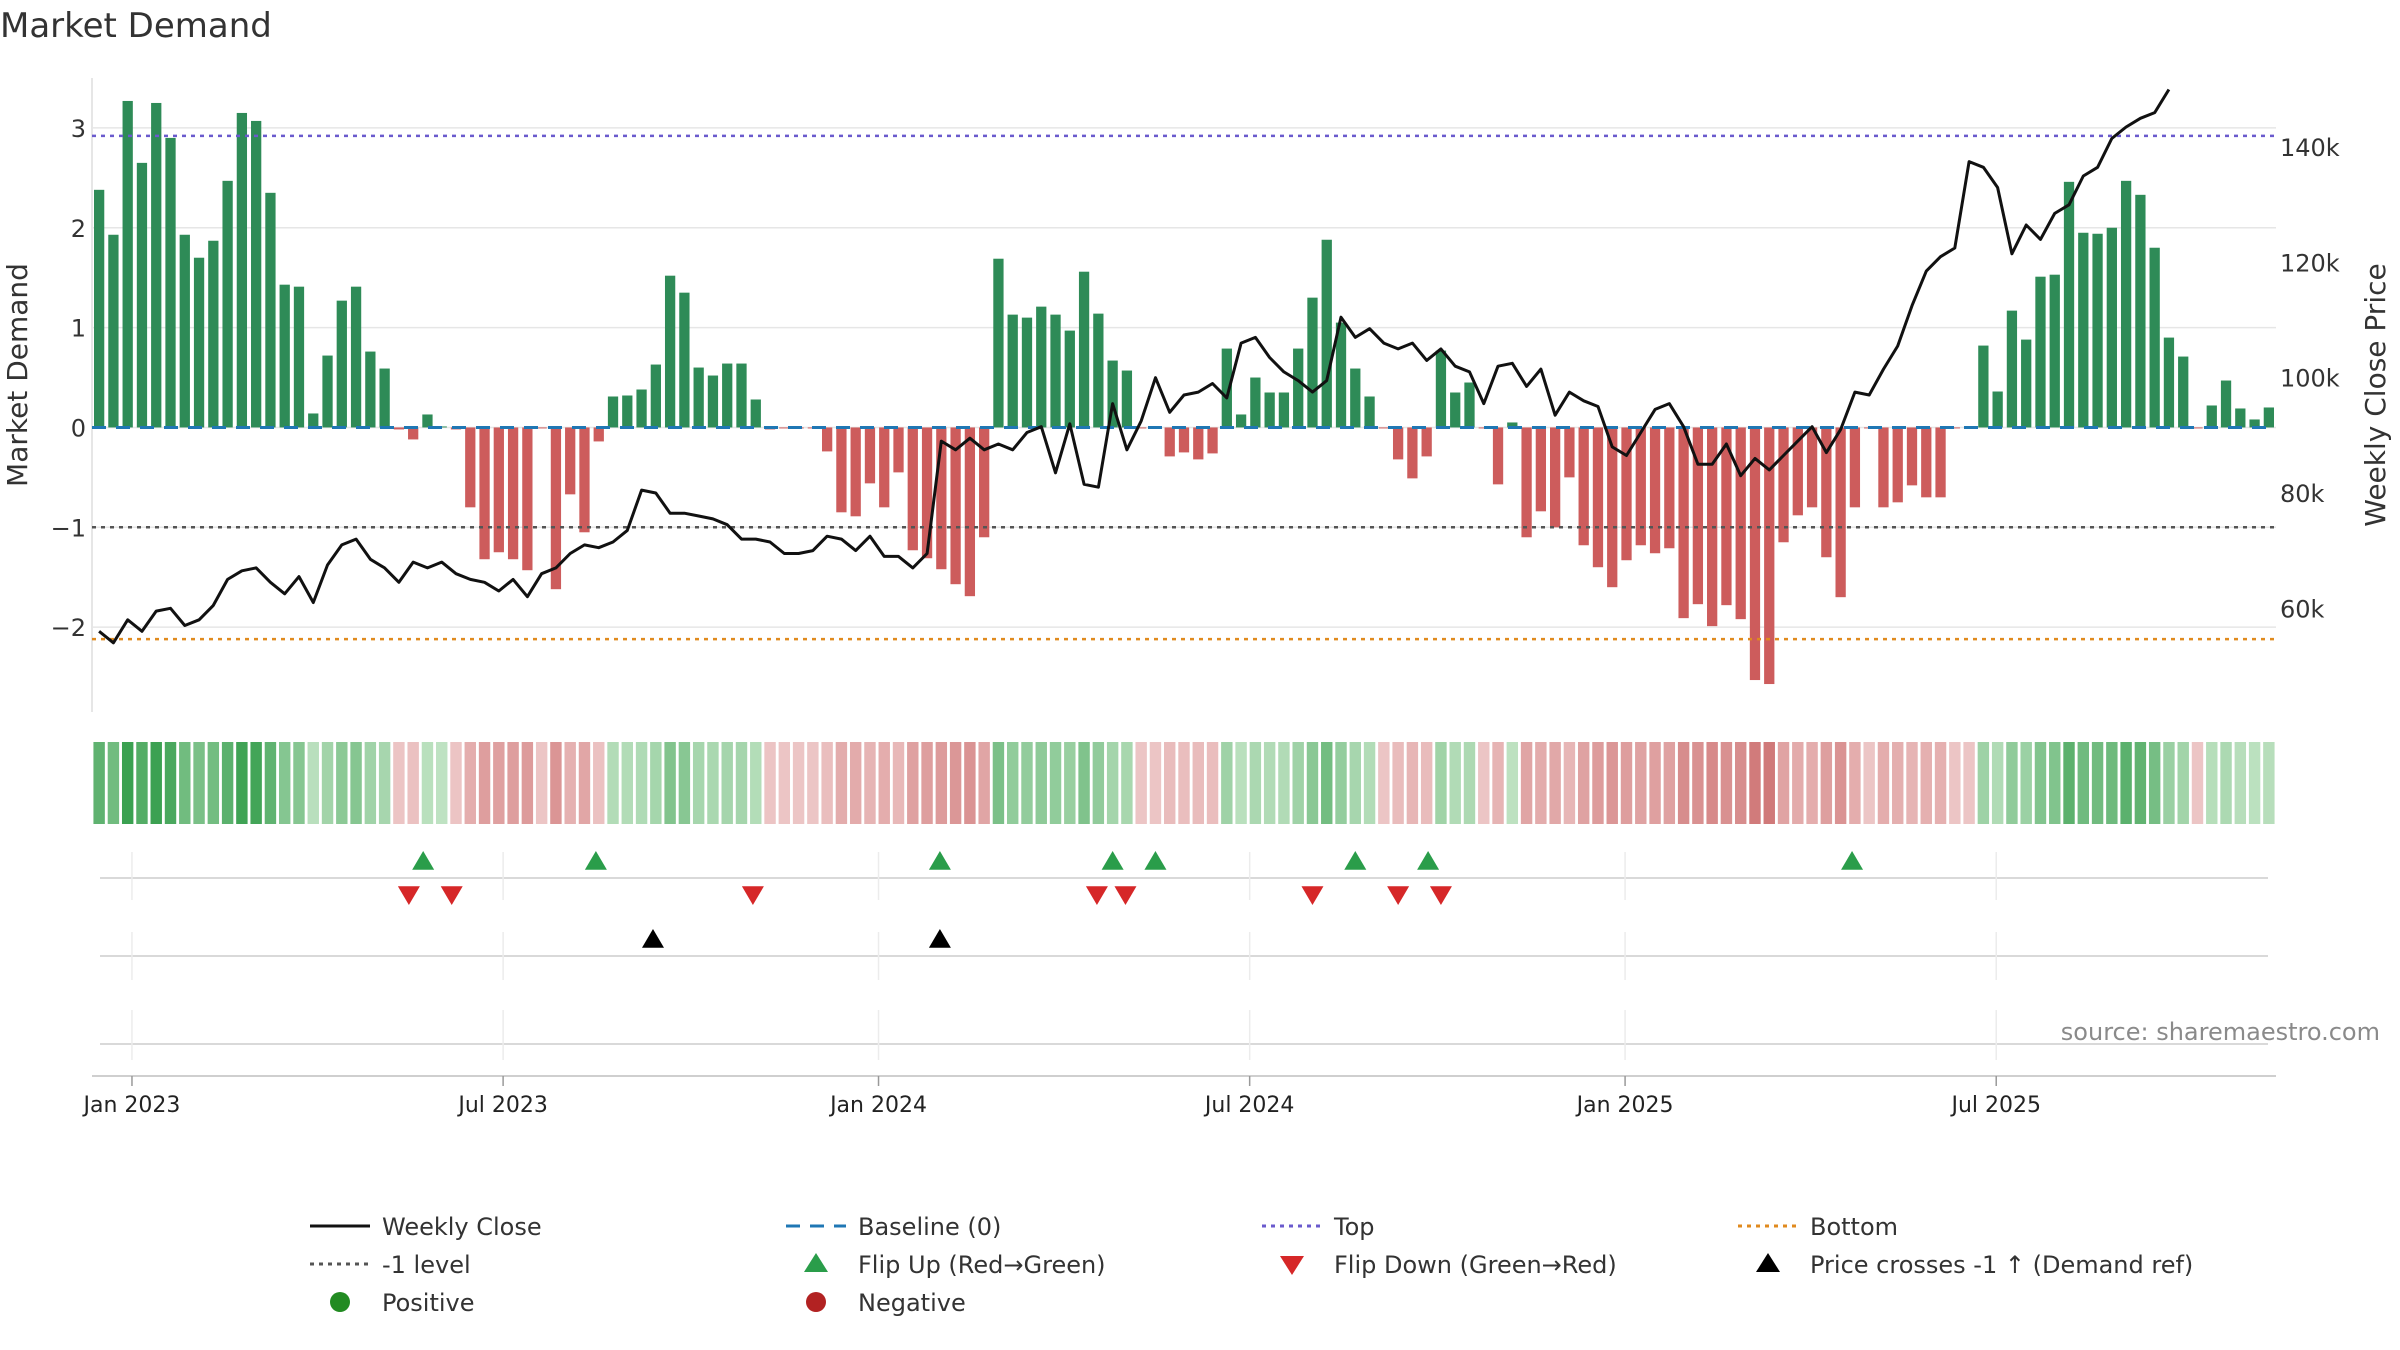 This screenshot has height=1350, width=2400. Describe the element at coordinates (2302, 609) in the screenshot. I see `right-tick-label: 60k` at that location.